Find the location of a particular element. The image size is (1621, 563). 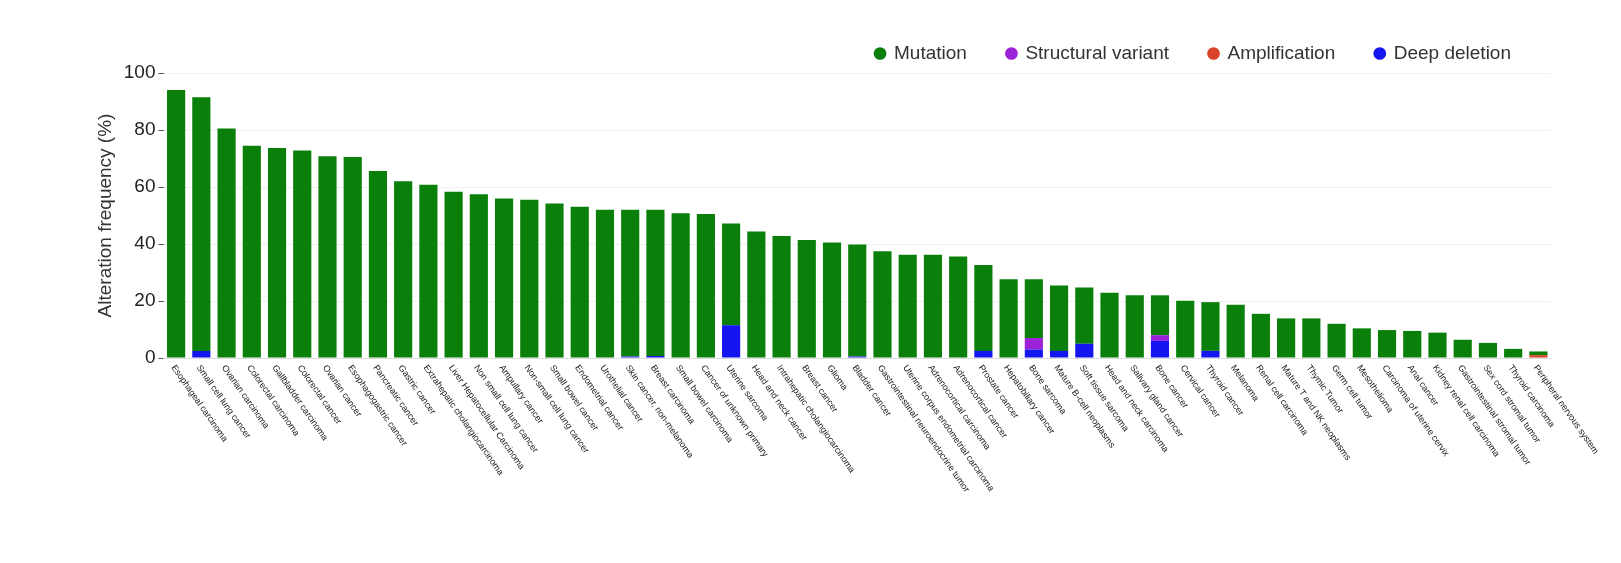

legend-label: Amplification is located at coordinates (1281, 52).